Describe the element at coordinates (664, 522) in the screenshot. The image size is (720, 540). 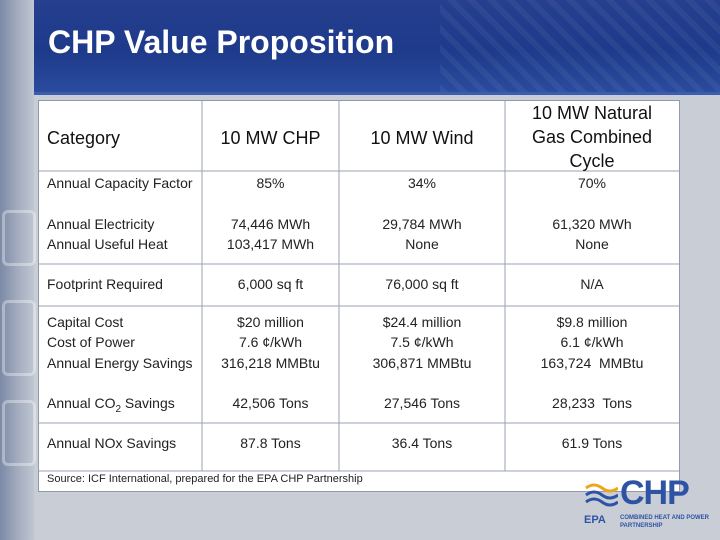
I see `logo-partnership-text: COMBINED HEAT AND POWER PARTNERSHIP` at that location.